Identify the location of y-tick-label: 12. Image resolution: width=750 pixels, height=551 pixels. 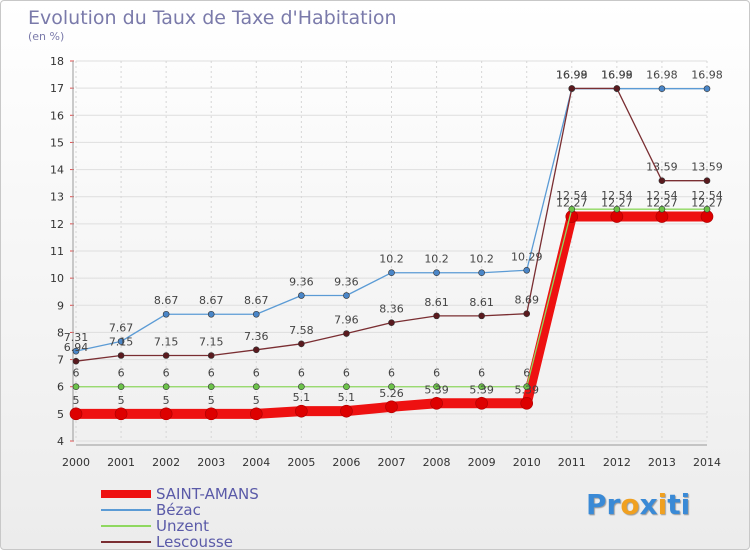
(57, 224).